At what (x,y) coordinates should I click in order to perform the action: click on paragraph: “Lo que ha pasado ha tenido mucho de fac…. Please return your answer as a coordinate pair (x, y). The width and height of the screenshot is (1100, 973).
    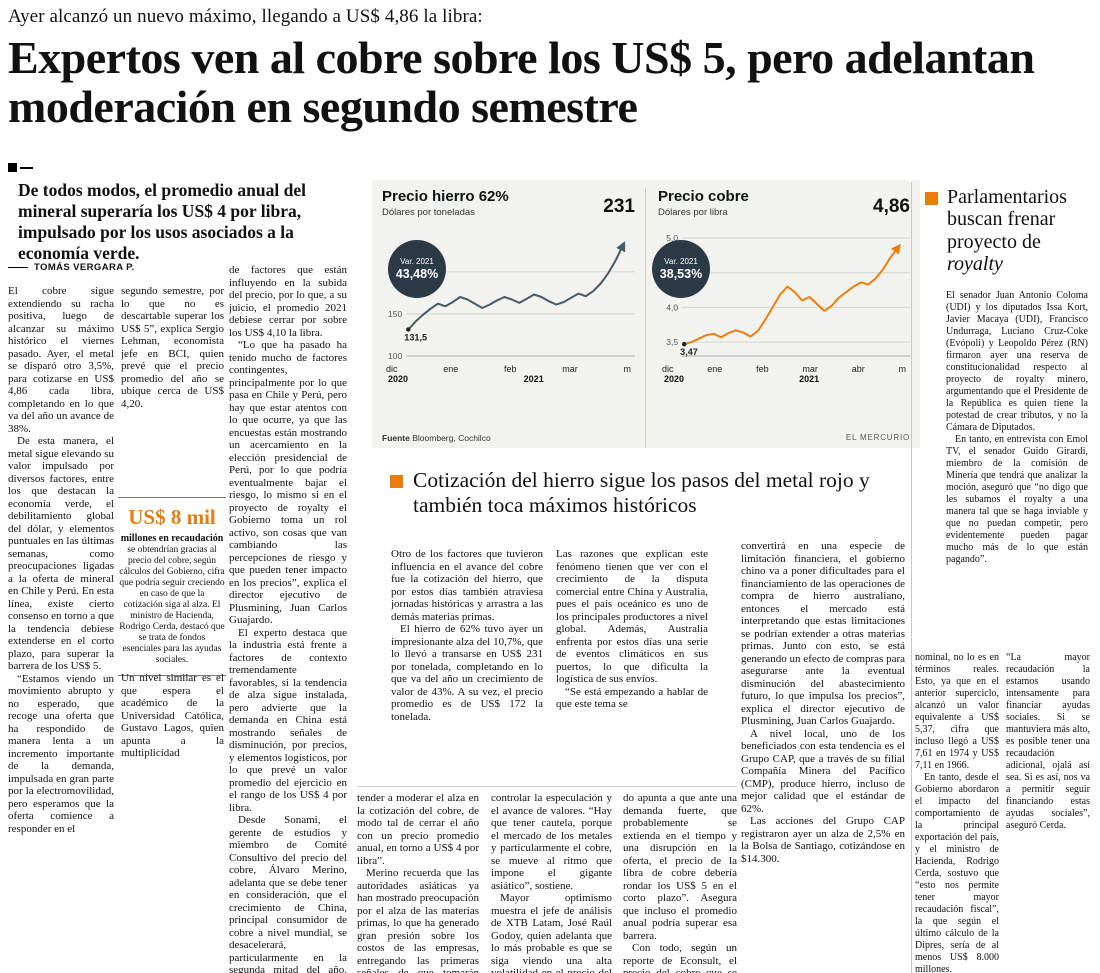
    Looking at the image, I should click on (288, 482).